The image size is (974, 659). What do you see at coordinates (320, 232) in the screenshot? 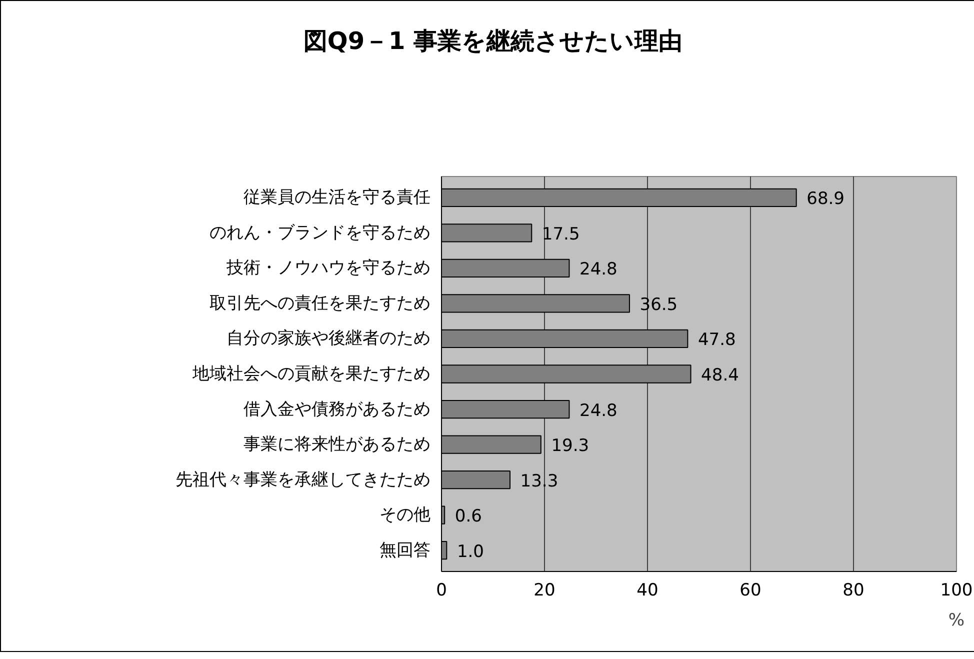
I see `y-tick-label: のれん・ブランドを守るため` at bounding box center [320, 232].